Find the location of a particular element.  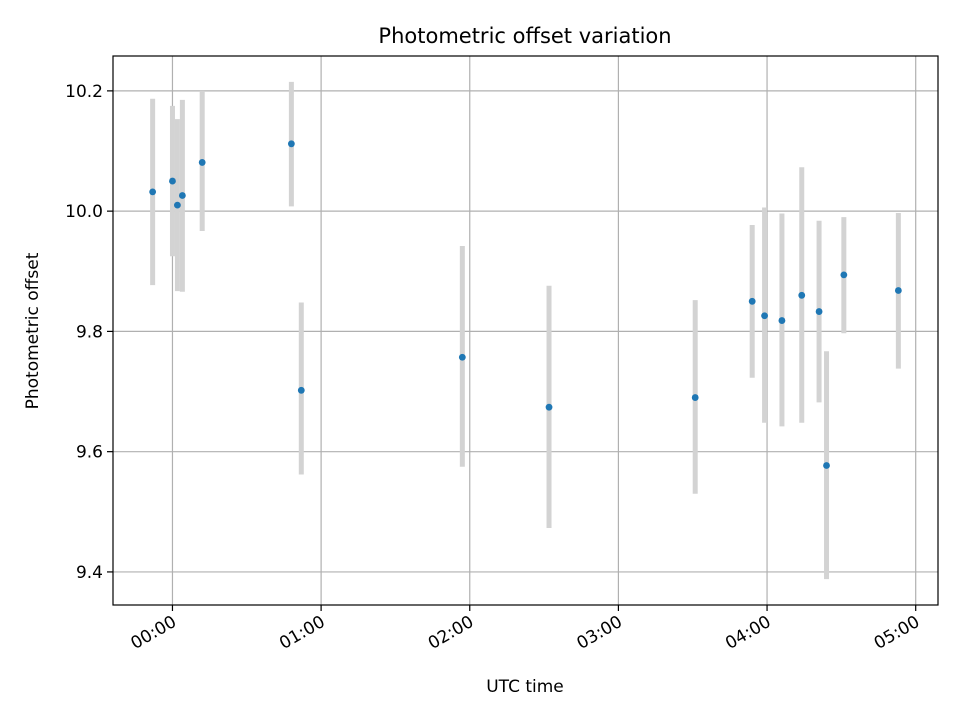

y-tick-label: 10.2 is located at coordinates (84, 92).